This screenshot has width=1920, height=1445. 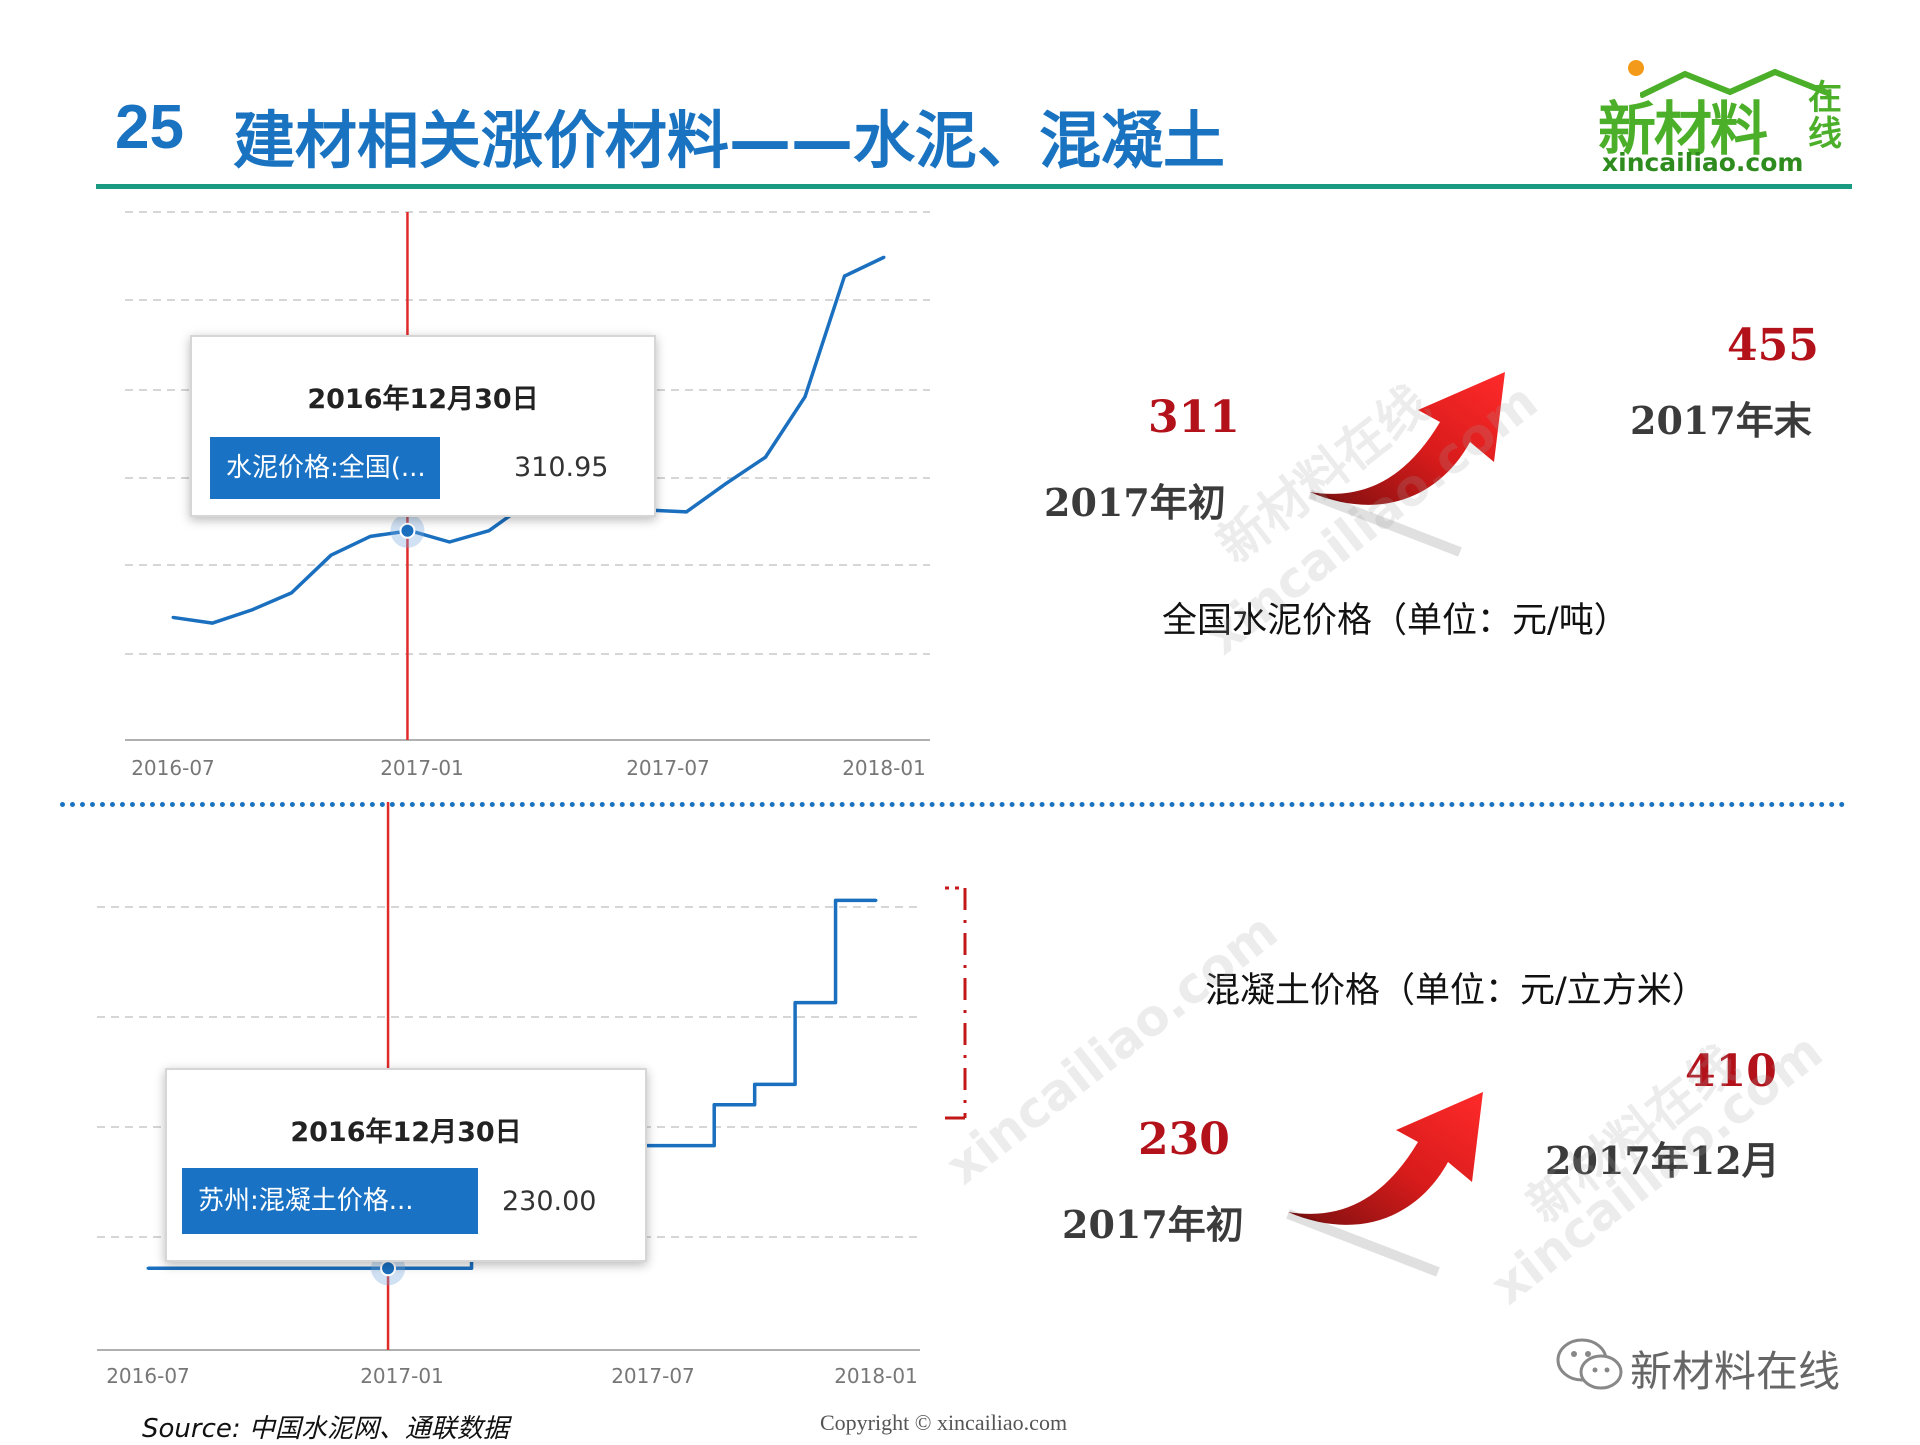 I want to click on chart1-x-tick-label: 2016-07, so click(x=173, y=768).